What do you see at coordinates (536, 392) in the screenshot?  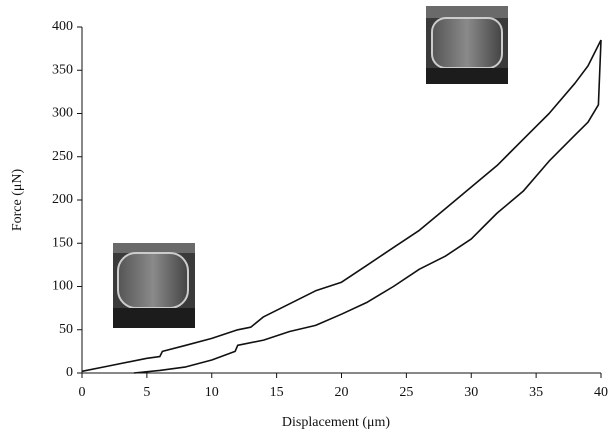 I see `x-tick-label: 35` at bounding box center [536, 392].